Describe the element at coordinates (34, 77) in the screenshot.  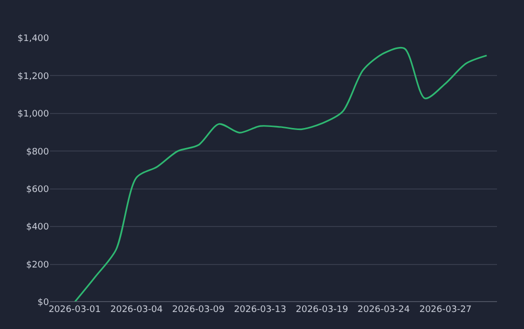
I see `y-tick-label: $1,200` at that location.